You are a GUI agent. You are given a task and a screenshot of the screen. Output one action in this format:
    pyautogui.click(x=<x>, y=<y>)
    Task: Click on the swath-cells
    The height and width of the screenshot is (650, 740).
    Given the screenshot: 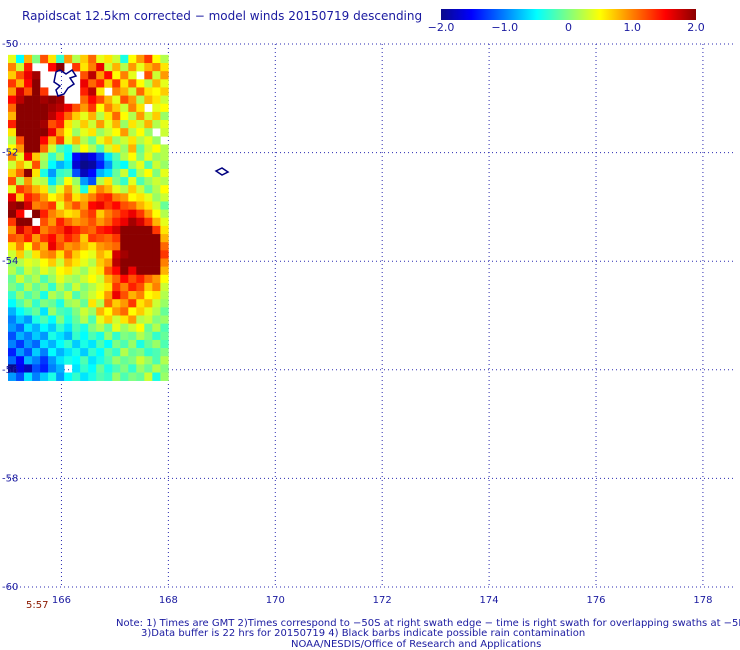 What is the action you would take?
    pyautogui.click(x=88, y=217)
    